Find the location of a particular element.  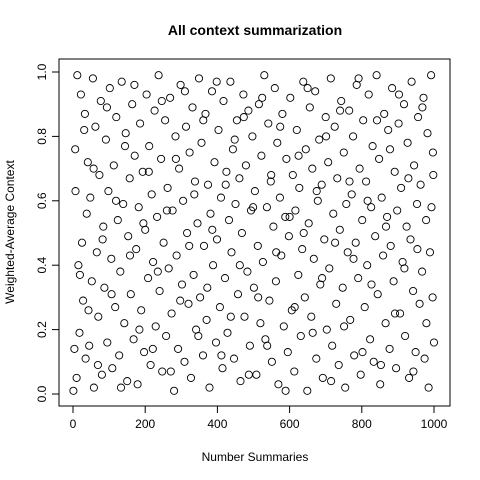

y-tick-label: 0.6 is located at coordinates (42, 200).